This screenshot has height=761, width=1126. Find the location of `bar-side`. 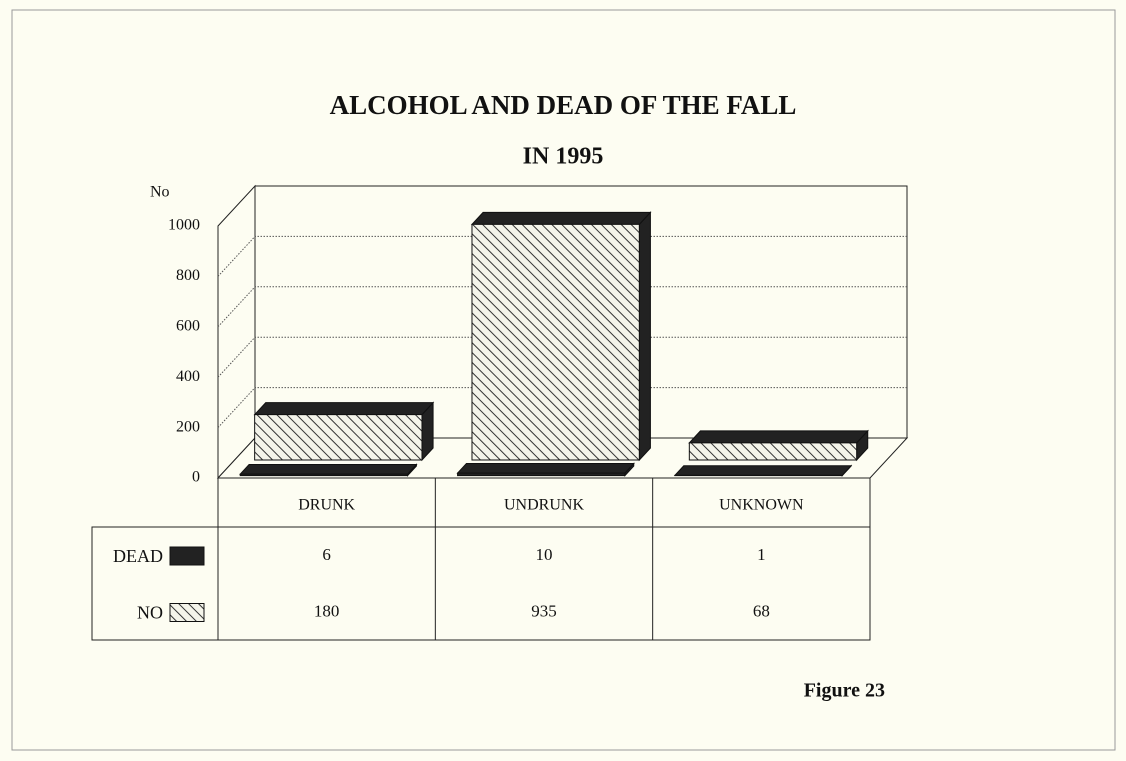

bar-side is located at coordinates (644, 336).